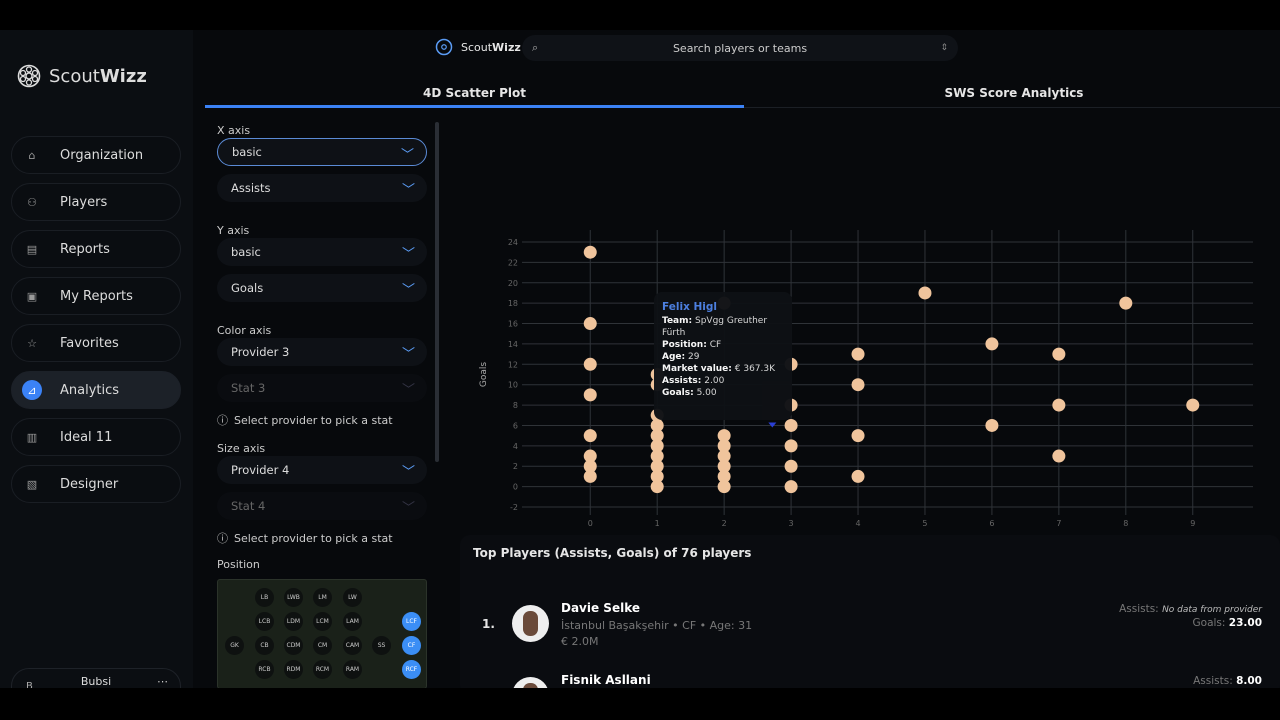  What do you see at coordinates (322, 388) in the screenshot?
I see `color-stat-select: Stat 3 ﹀` at bounding box center [322, 388].